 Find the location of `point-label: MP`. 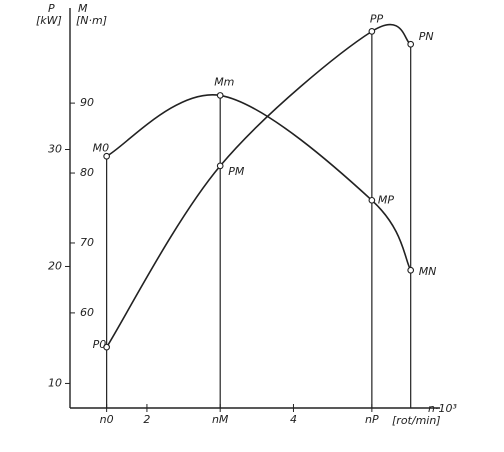

point-label: MP is located at coordinates (386, 199).